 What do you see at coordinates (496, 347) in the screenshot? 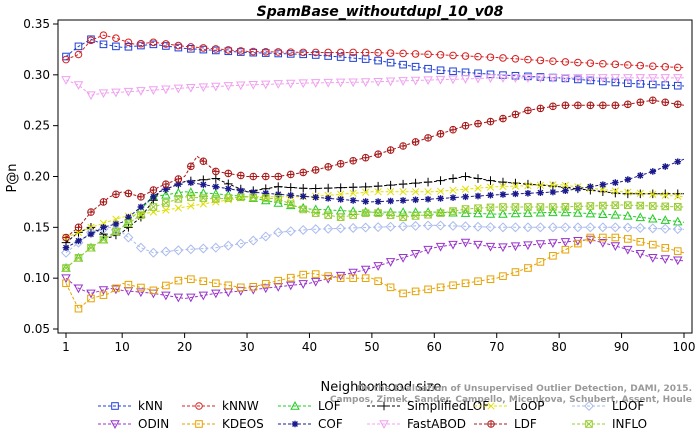
I see `x-tick-label: 70` at bounding box center [496, 347].